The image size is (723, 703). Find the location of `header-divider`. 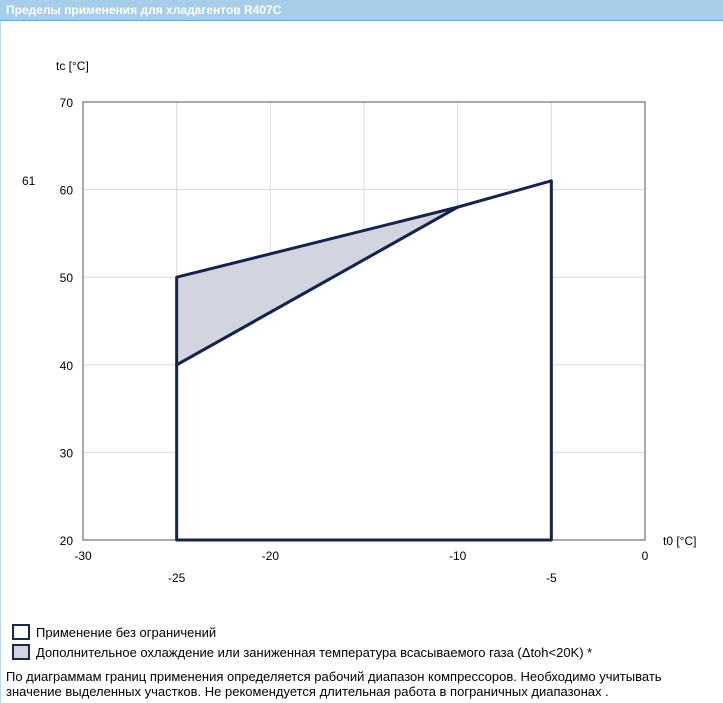

header-divider is located at coordinates (361, 20).